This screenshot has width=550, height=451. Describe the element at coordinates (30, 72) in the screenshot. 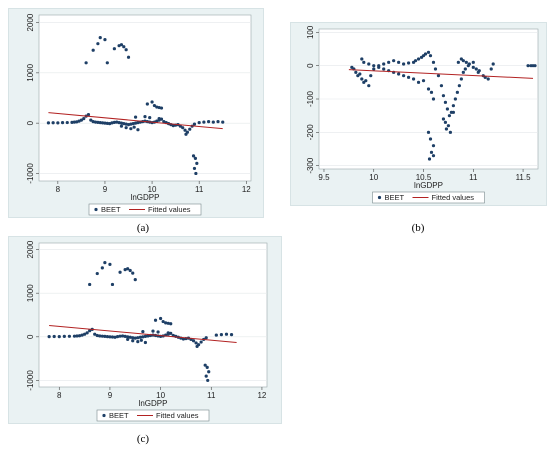

I see `y-tick-label: 1000` at that location.